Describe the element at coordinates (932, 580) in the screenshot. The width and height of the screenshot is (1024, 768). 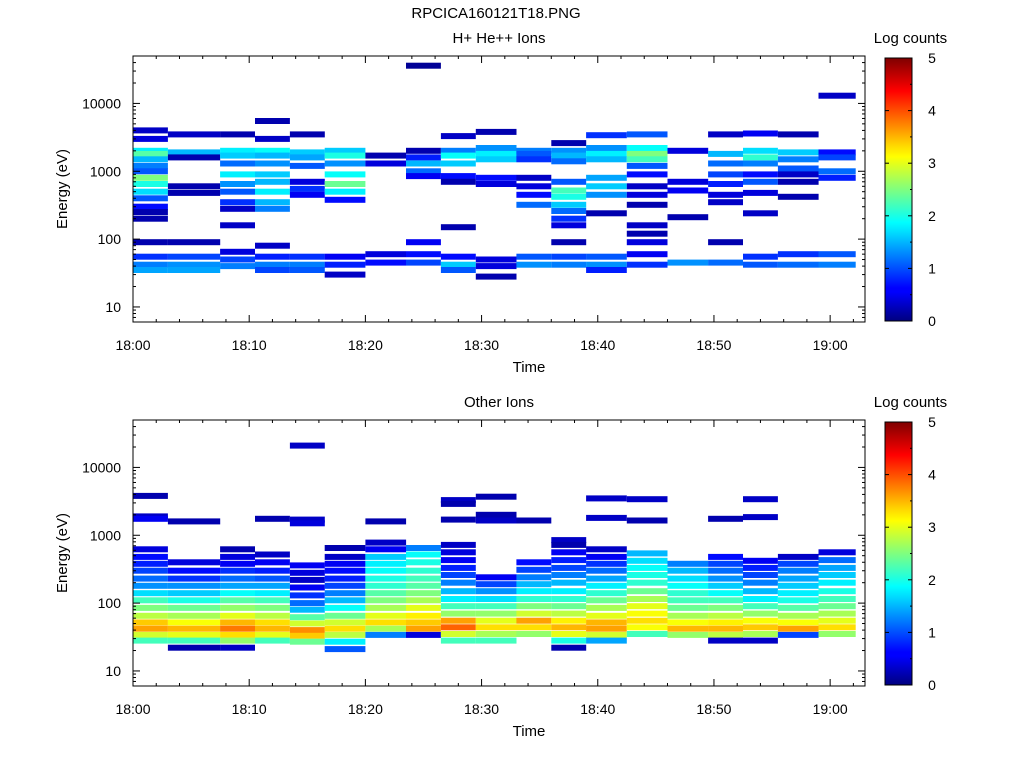
I see `colorbar-tick-label: 2` at that location.